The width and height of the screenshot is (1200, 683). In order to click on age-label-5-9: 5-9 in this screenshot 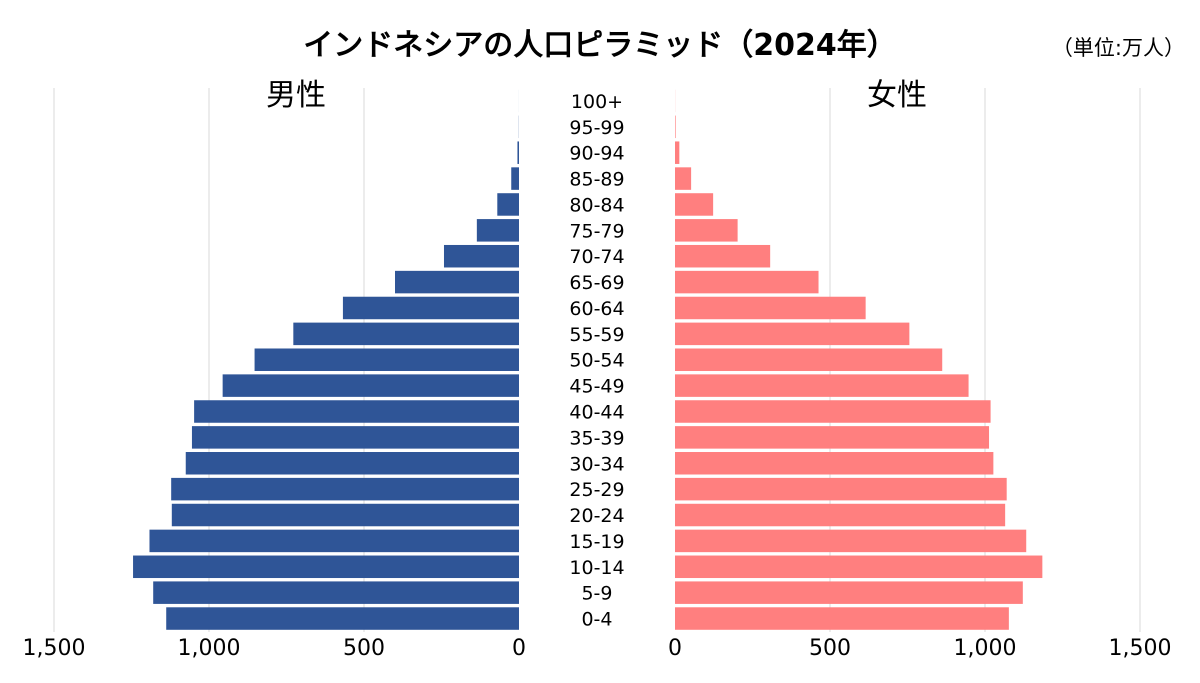, I will do `click(596, 594)`.